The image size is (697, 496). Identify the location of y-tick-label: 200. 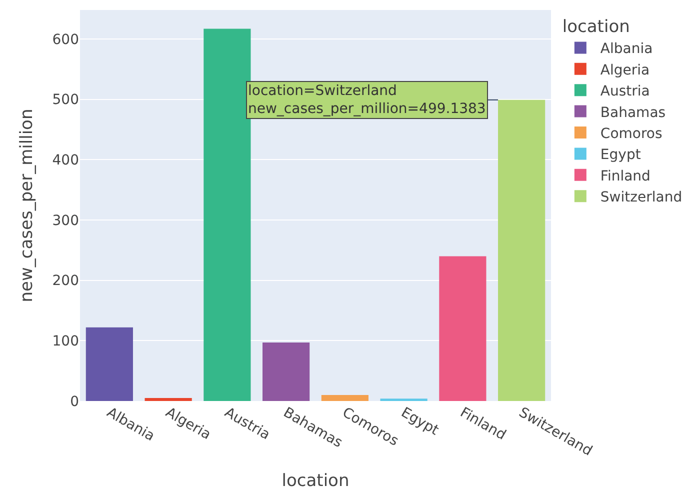
(65, 281).